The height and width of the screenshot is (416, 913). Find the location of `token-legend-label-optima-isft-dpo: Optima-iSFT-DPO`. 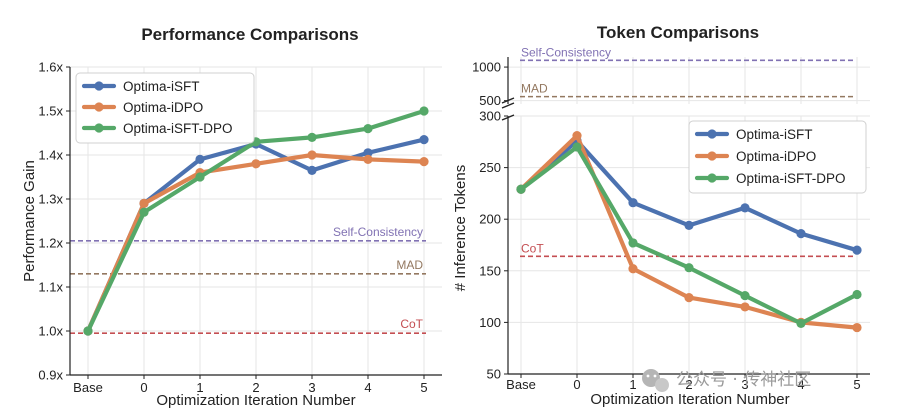

token-legend-label-optima-isft-dpo: Optima-iSFT-DPO is located at coordinates (791, 178).